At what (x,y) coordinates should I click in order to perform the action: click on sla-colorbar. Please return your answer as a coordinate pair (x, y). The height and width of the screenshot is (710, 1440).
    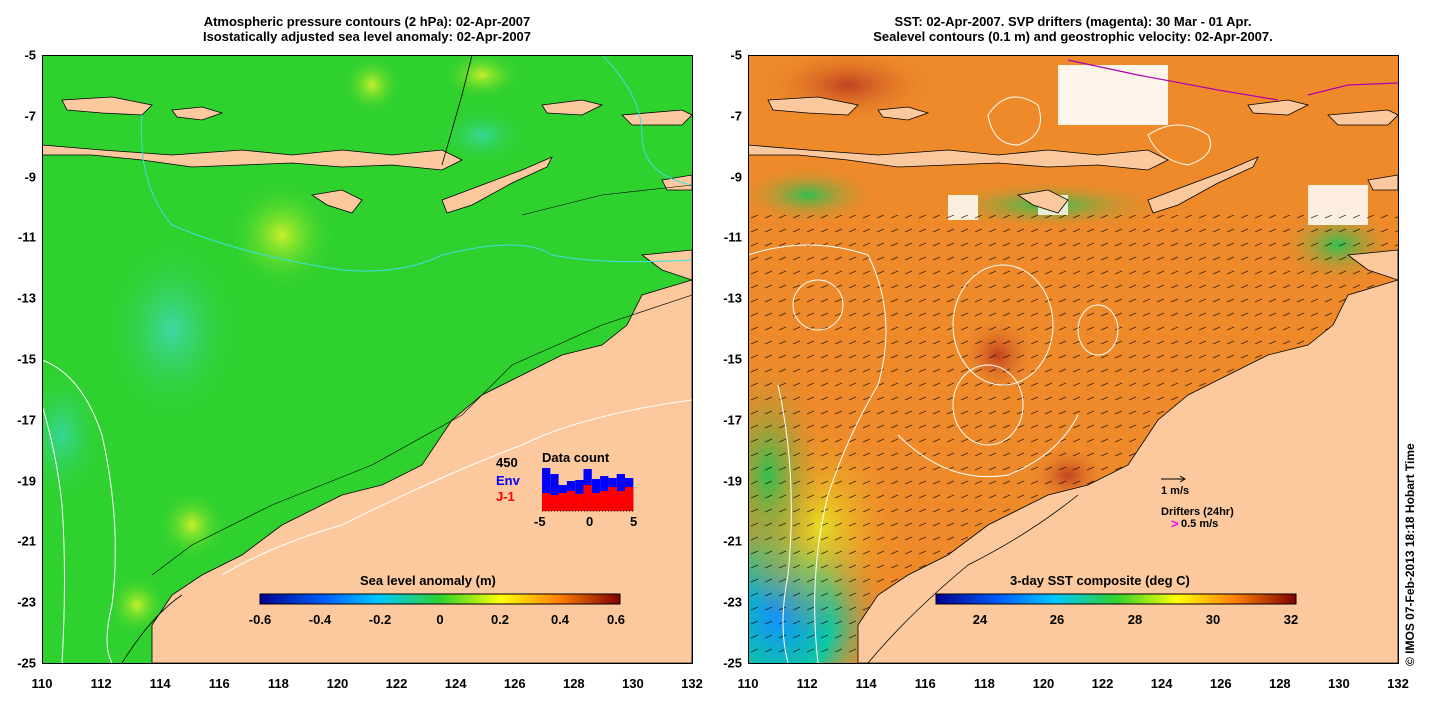
    Looking at the image, I should click on (440, 599).